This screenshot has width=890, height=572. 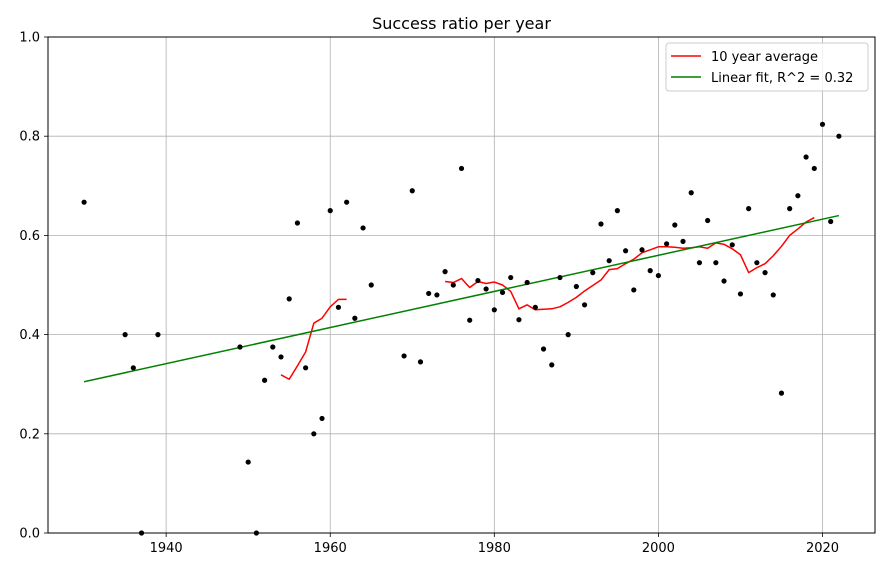 I want to click on legend-label-average: 10 year average, so click(x=764, y=57).